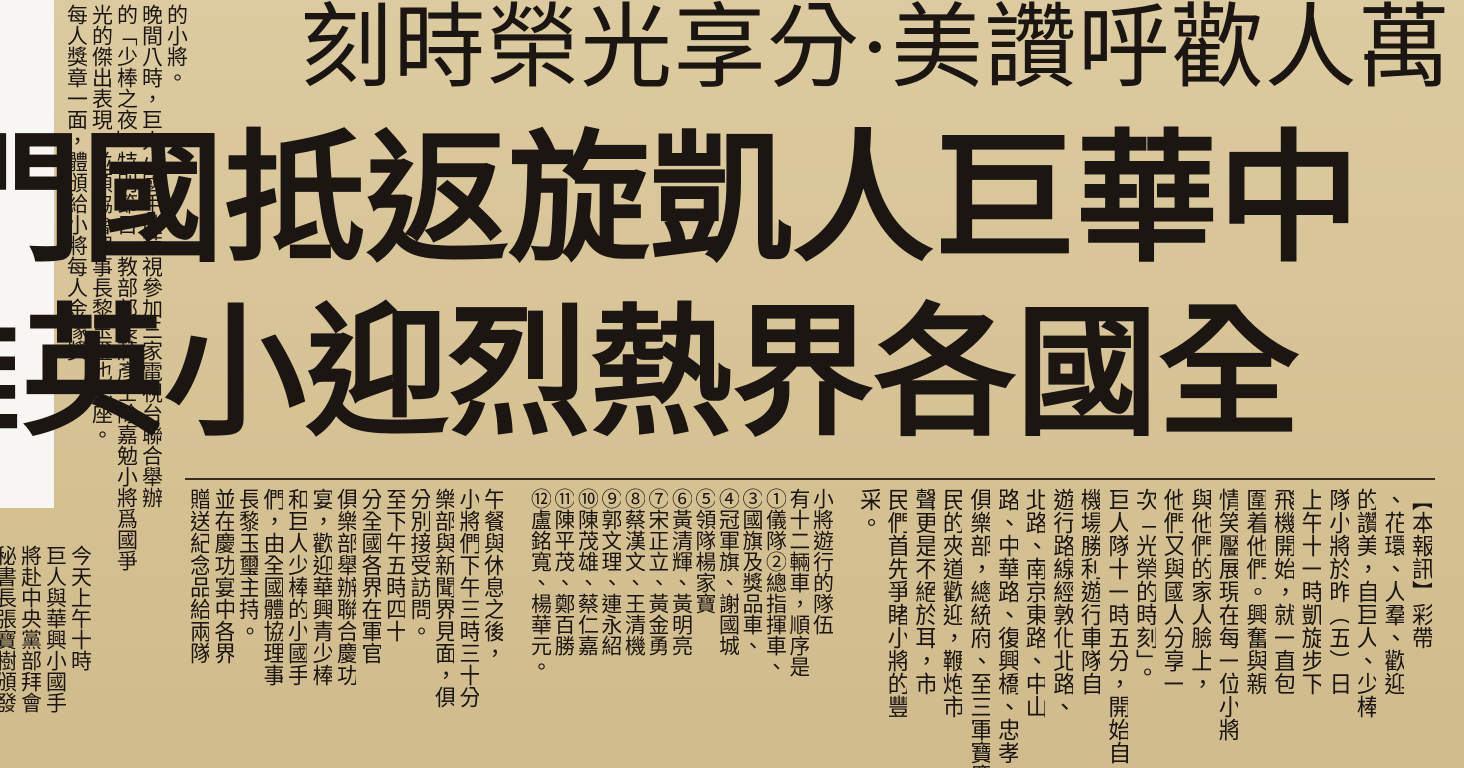  What do you see at coordinates (1337, 591) in the screenshot?
I see `text-column: 隊小將於昨（五）日` at bounding box center [1337, 591].